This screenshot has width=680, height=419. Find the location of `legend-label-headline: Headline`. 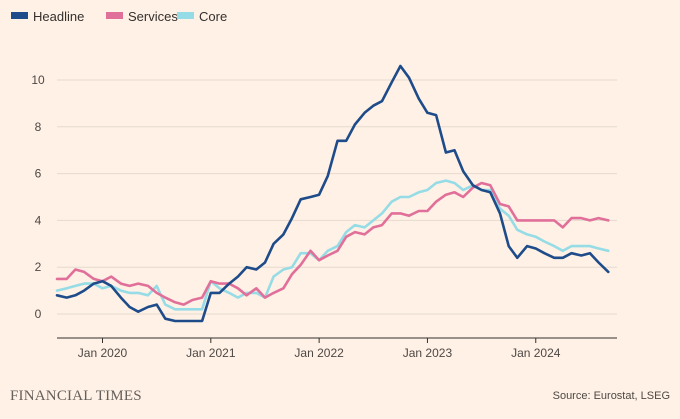

legend-label-headline: Headline is located at coordinates (58, 16).